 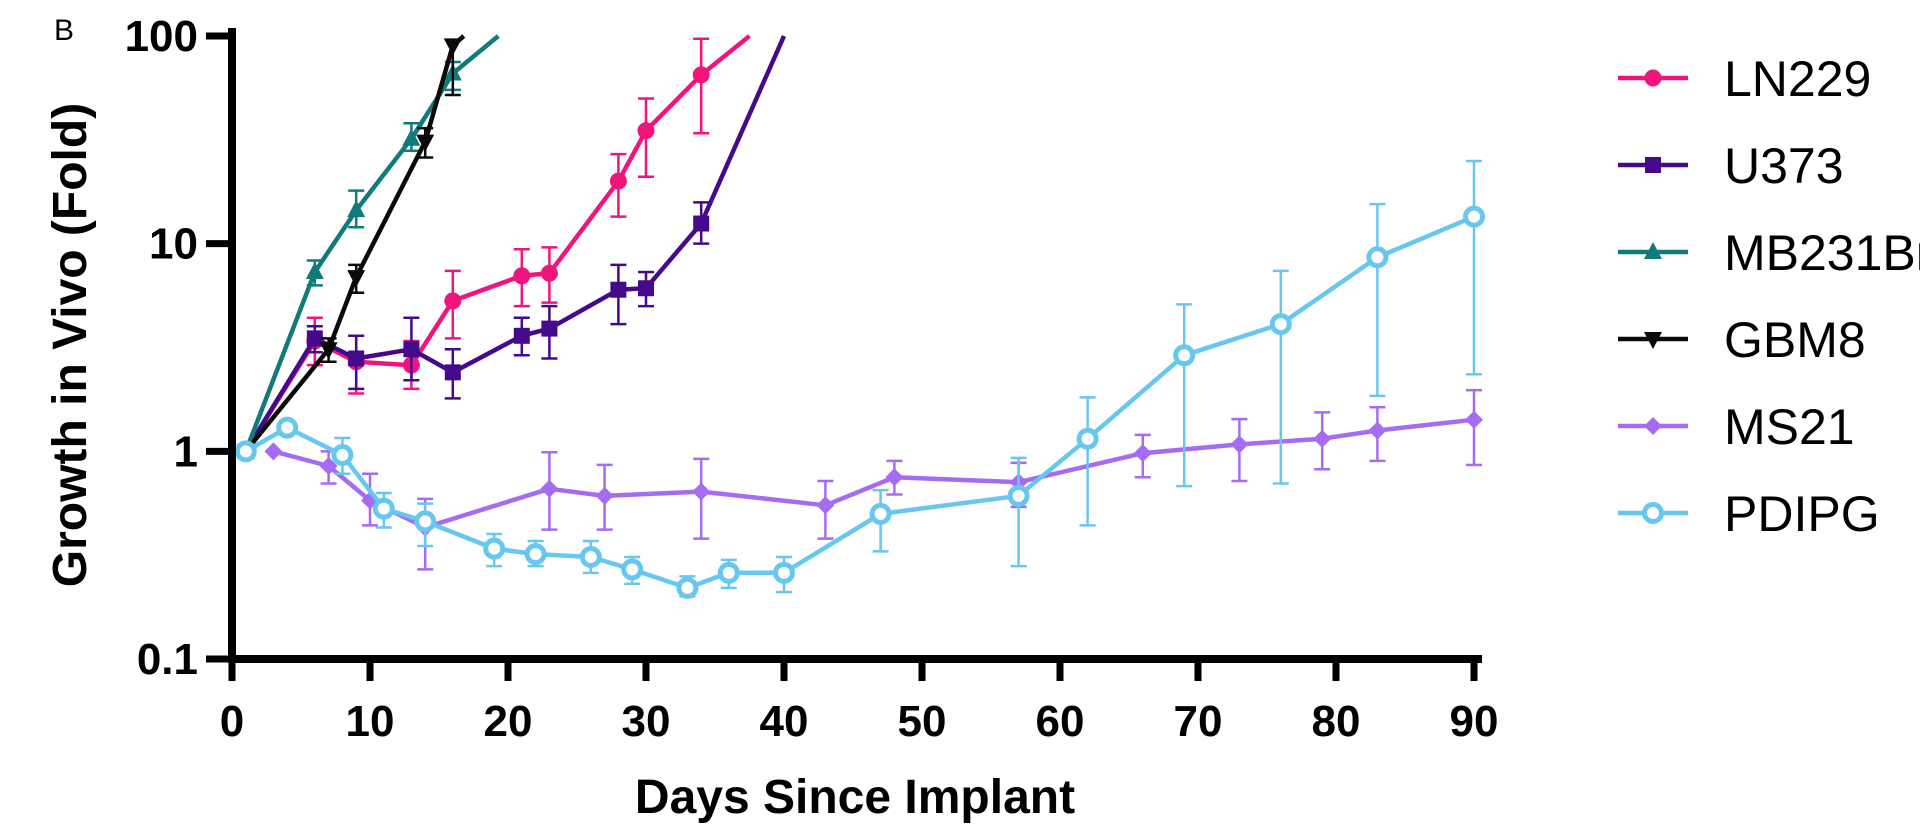 I want to click on x-tick-label: 60, so click(x=1060, y=721).